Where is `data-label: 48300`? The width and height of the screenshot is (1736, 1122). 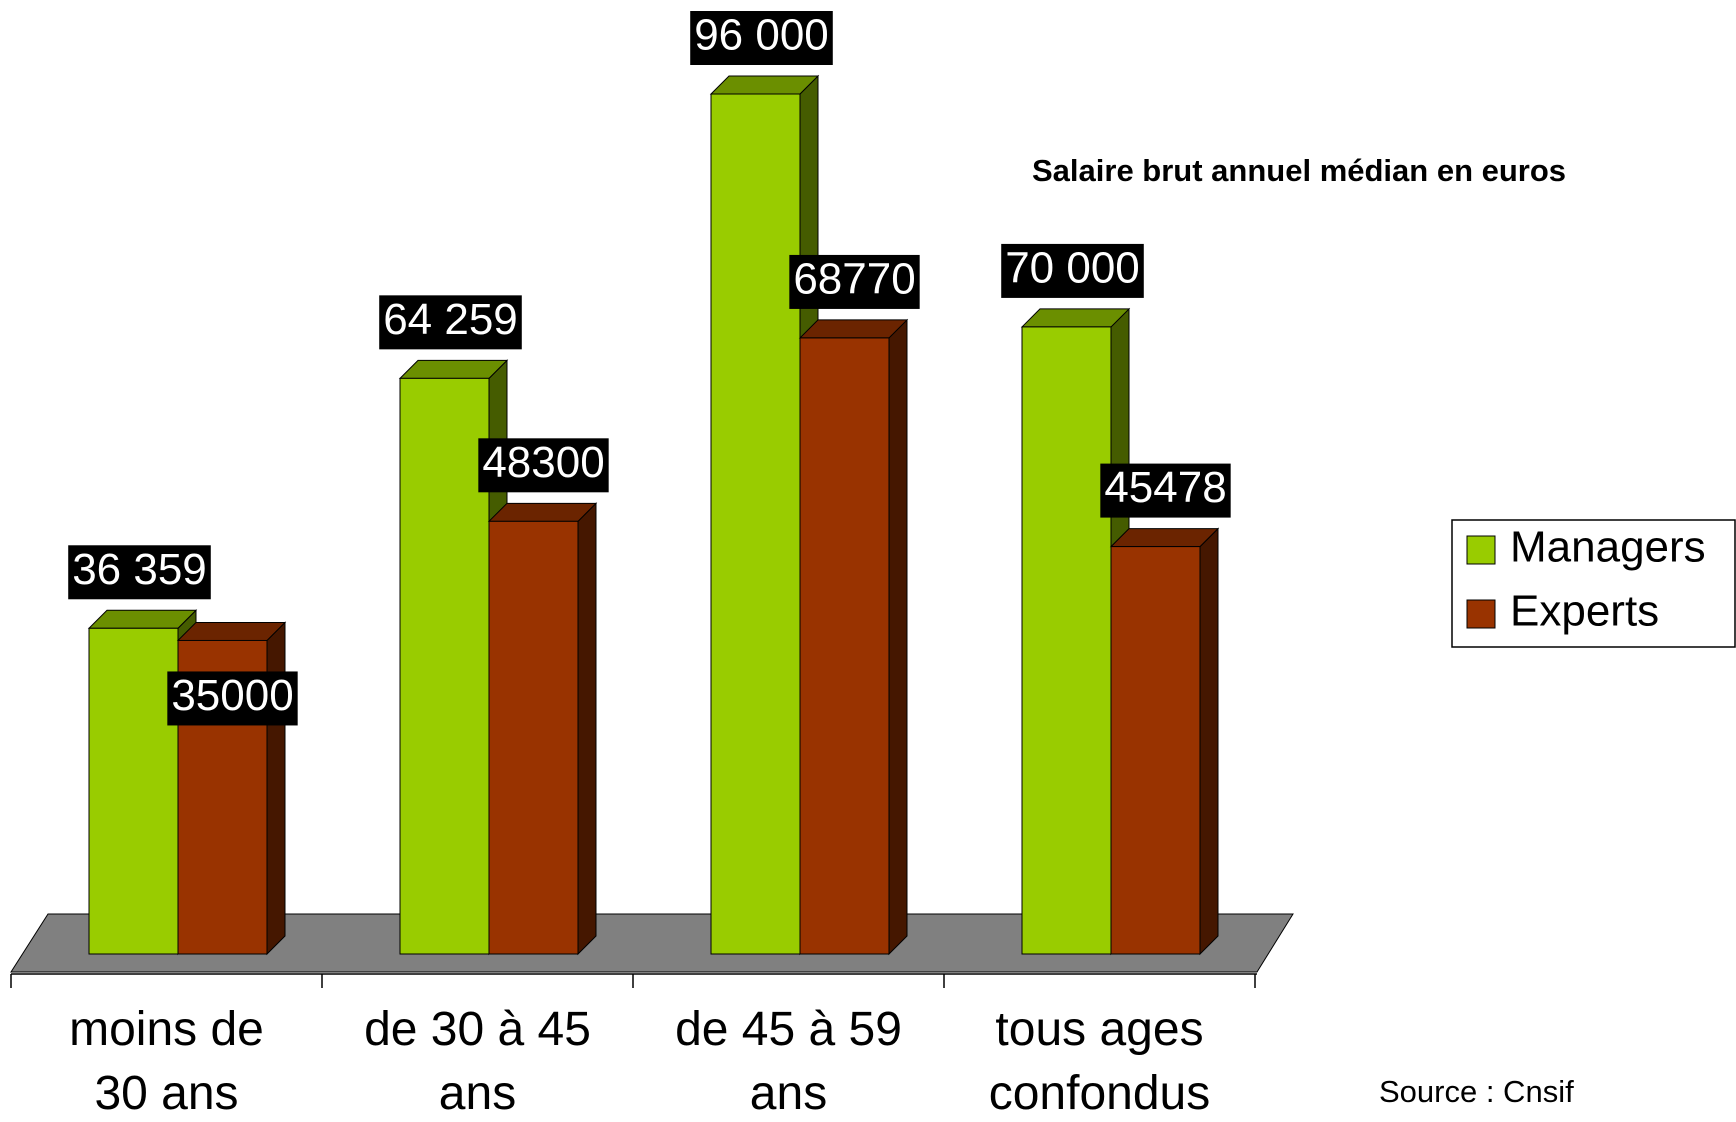
data-label: 48300 is located at coordinates (543, 462).